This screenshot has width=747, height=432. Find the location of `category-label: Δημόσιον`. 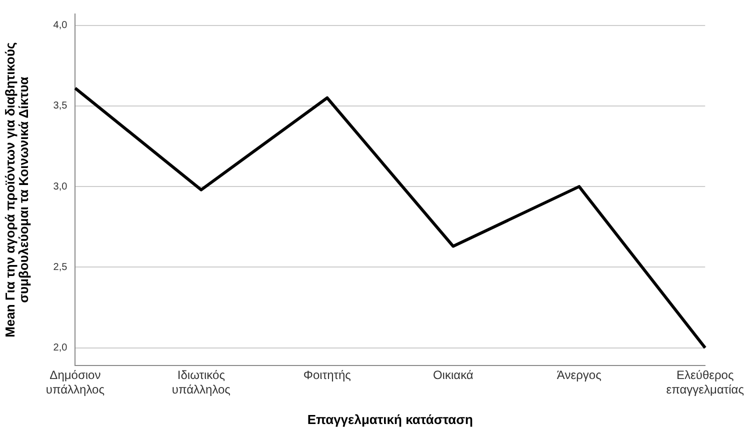

category-label: Δημόσιον is located at coordinates (75, 375).